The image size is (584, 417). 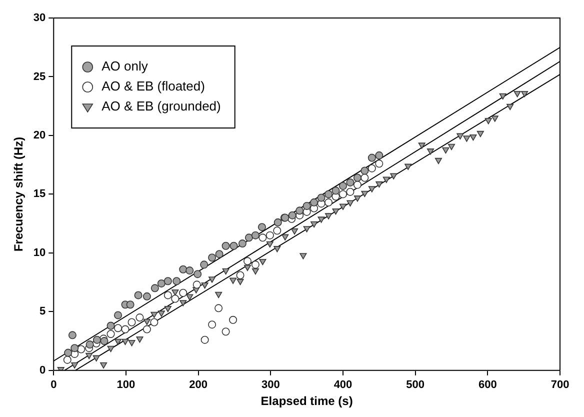 I want to click on y-tick-label: 25, so click(x=39, y=76).